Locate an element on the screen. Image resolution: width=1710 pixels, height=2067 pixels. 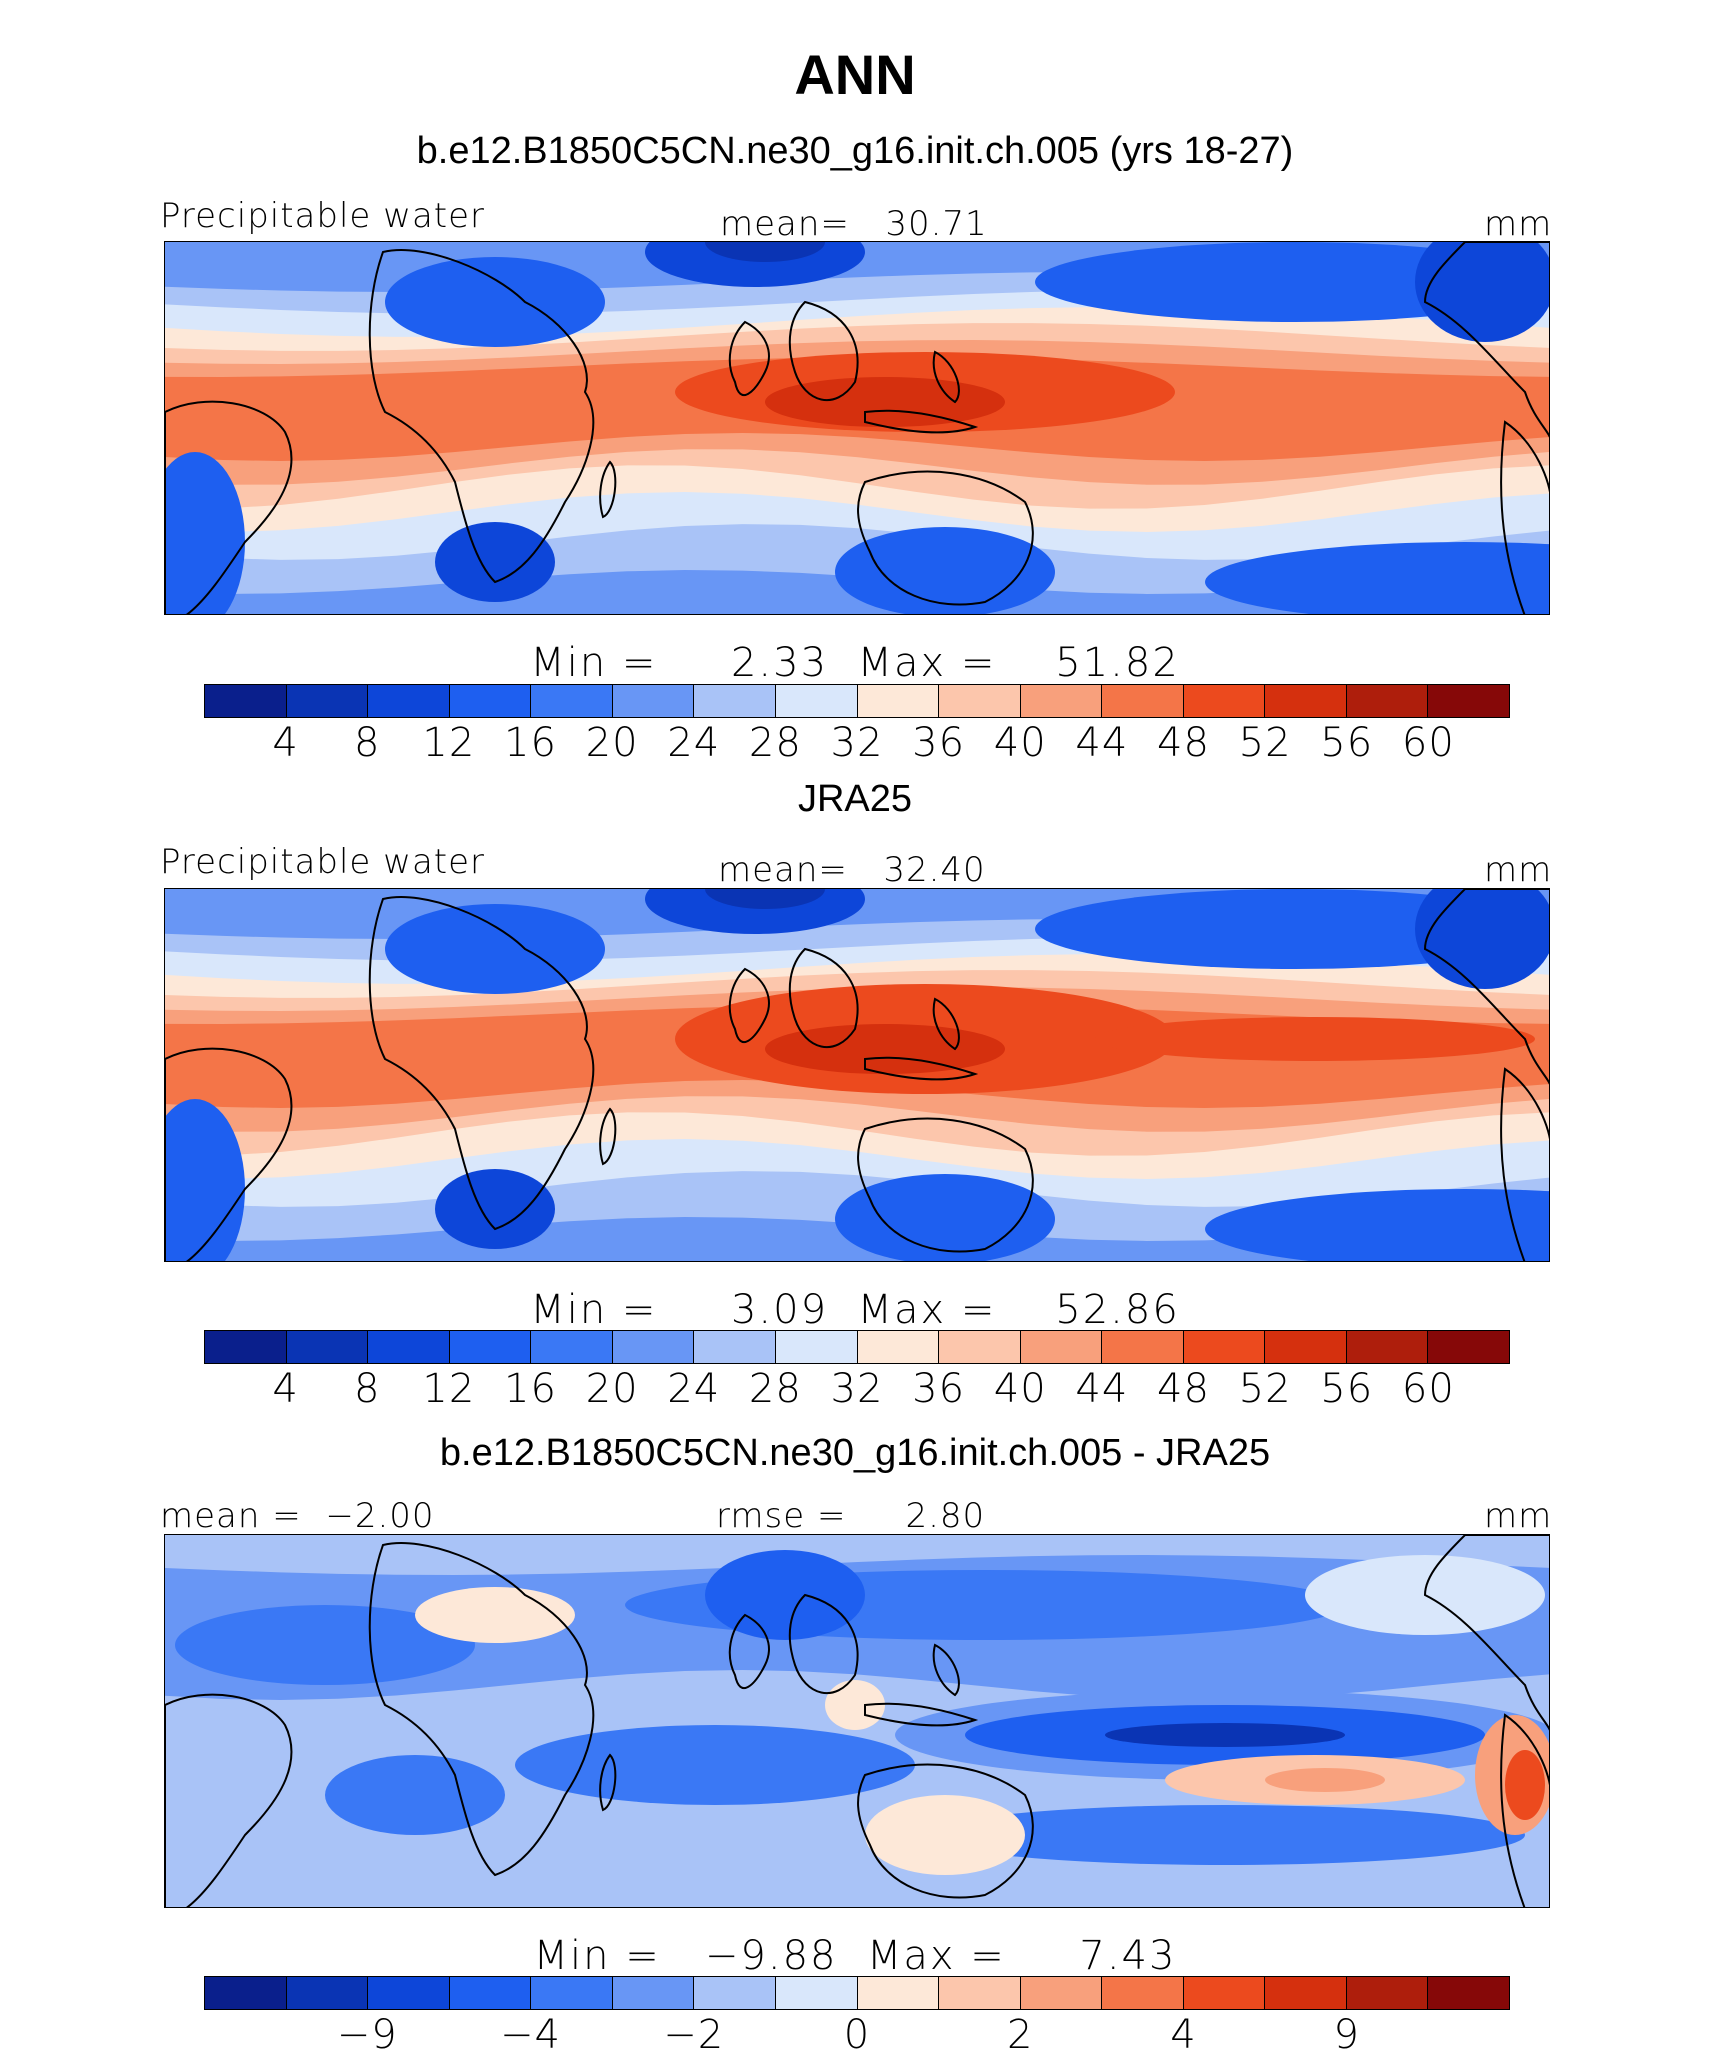
colorbar-tick-label: 2 is located at coordinates (1020, 2035).